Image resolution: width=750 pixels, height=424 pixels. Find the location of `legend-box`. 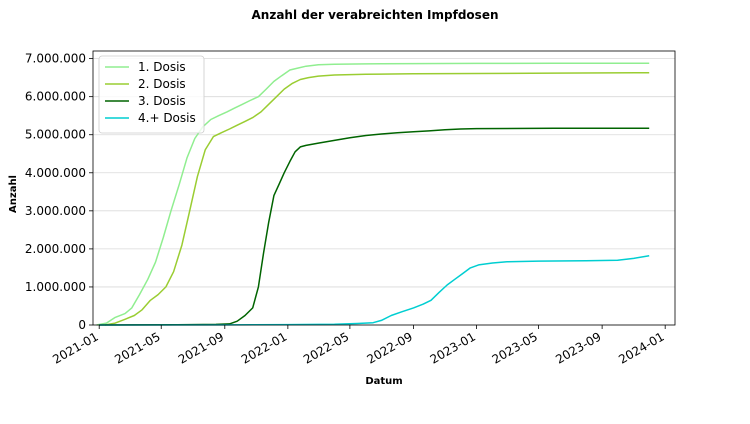

legend-box is located at coordinates (151, 94).